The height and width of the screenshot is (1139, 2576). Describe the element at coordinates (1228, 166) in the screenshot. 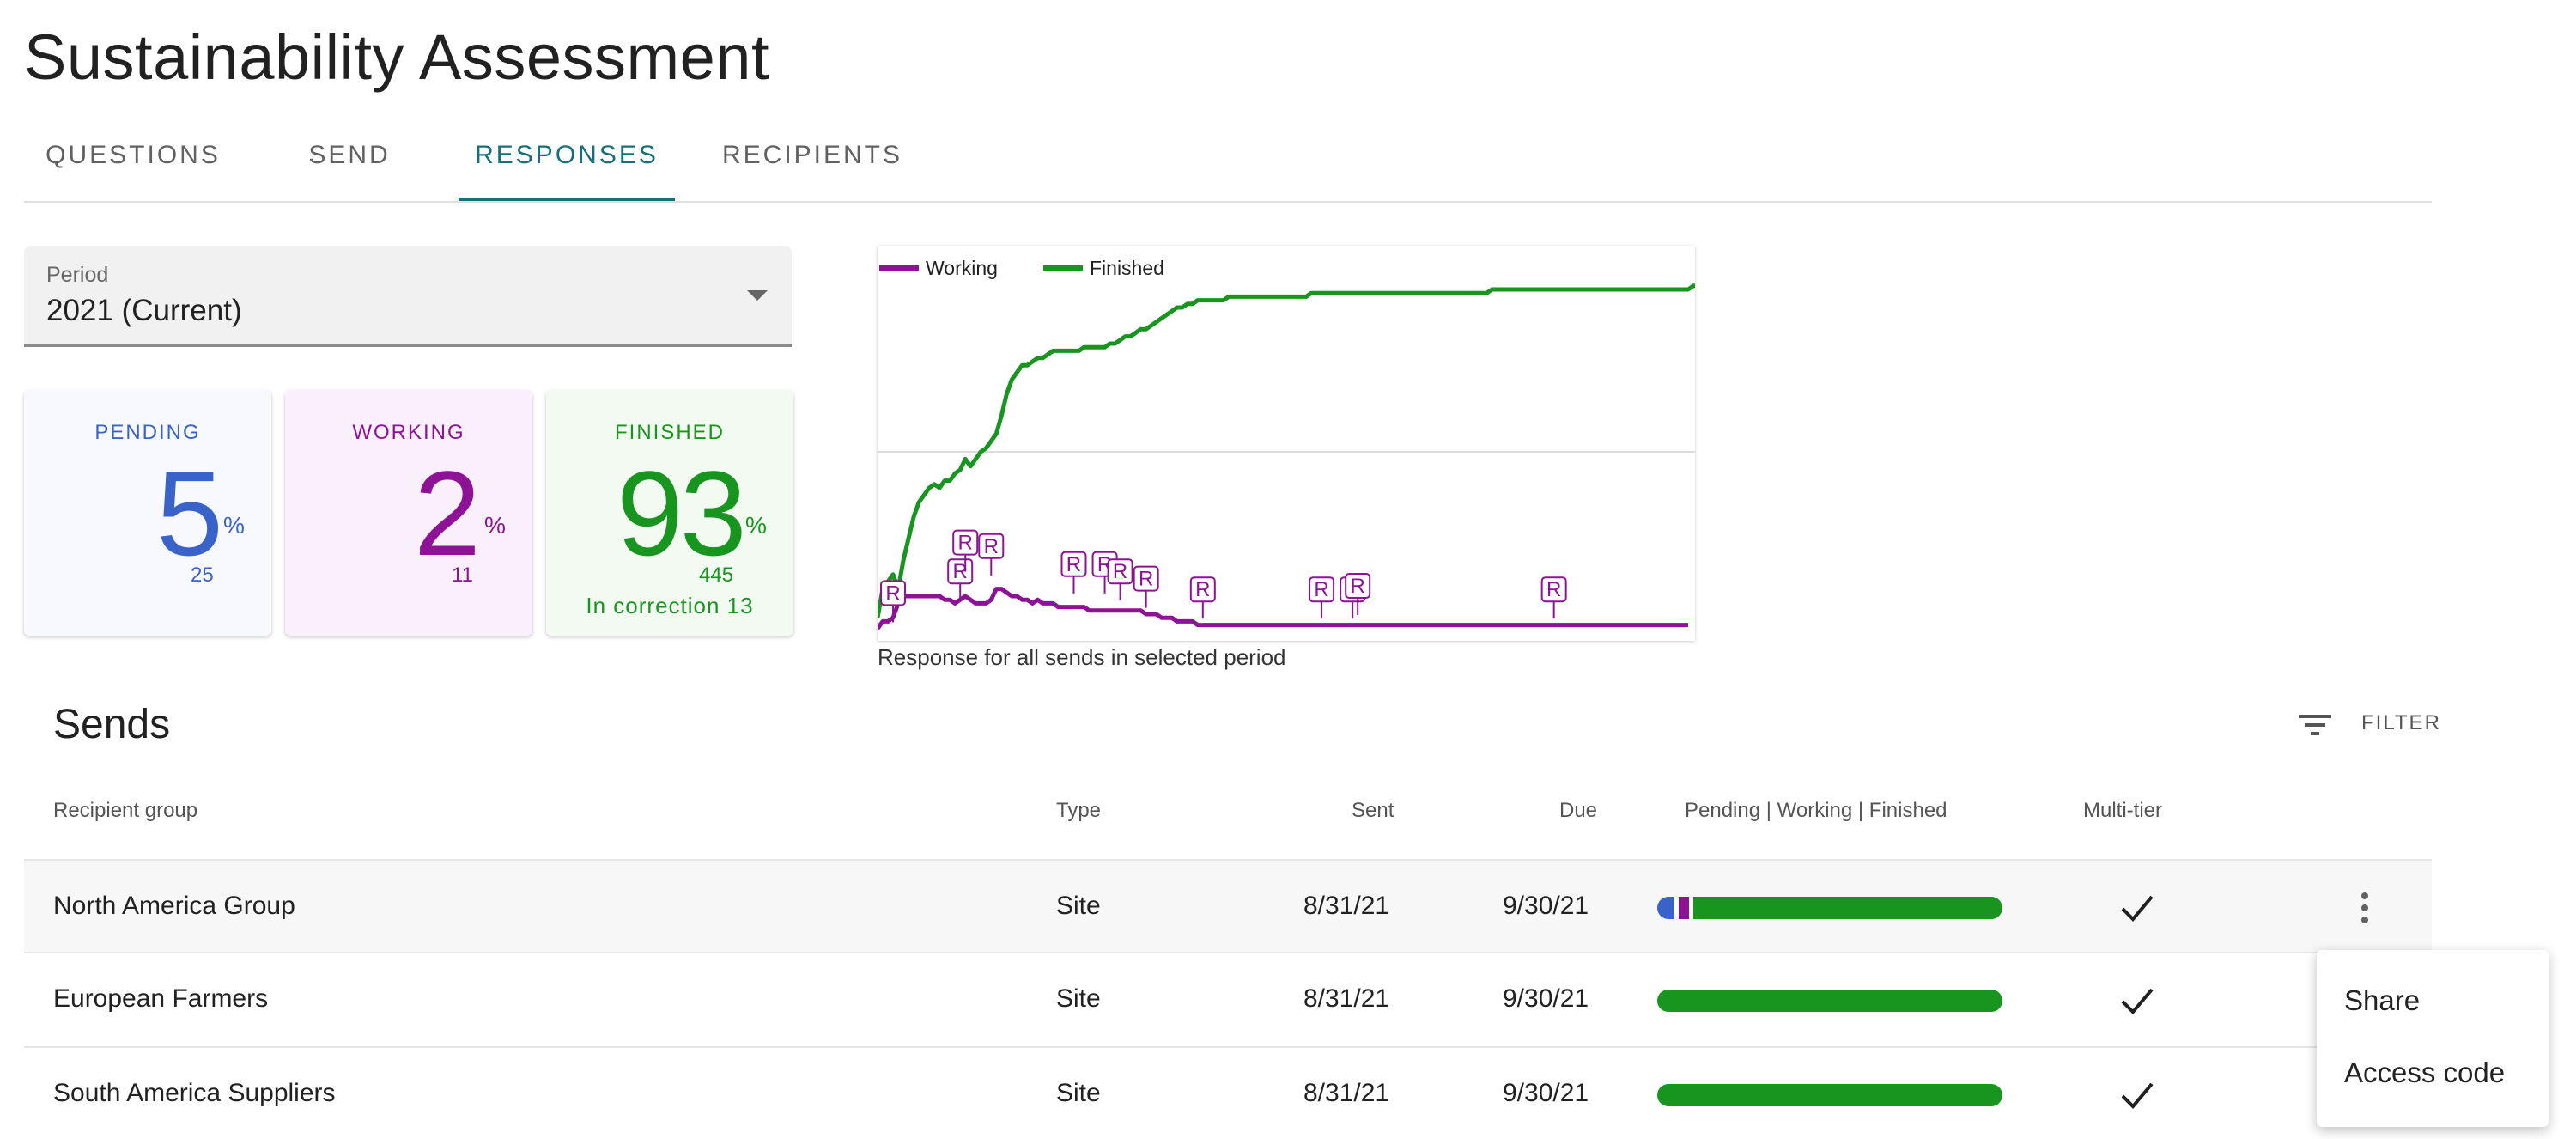

I see `tab-bar: QUESTIONS SEND RESPONSES RECIPIENTS` at that location.